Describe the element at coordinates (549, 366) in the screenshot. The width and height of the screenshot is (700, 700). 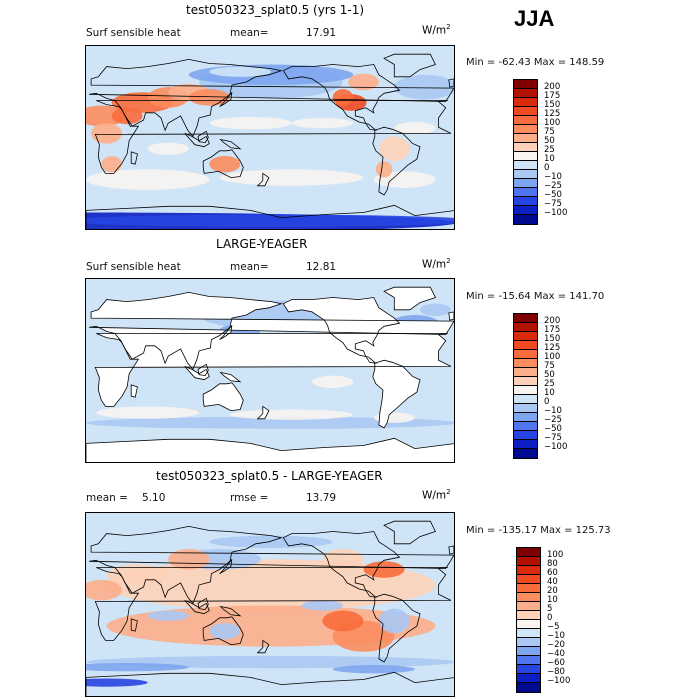
I see `colorbar-tick-label: 75` at that location.